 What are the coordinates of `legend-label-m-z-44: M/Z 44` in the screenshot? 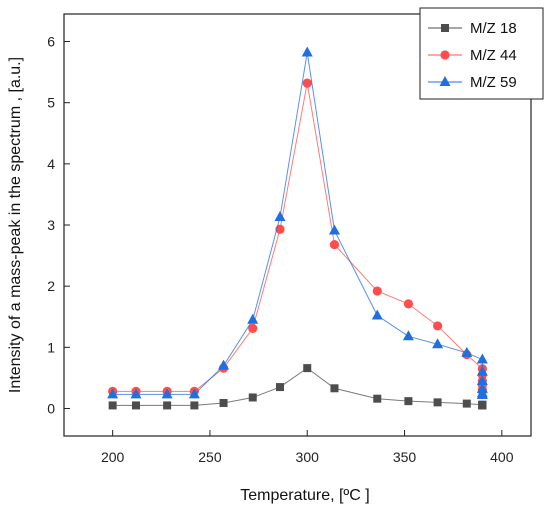 It's located at (493, 55).